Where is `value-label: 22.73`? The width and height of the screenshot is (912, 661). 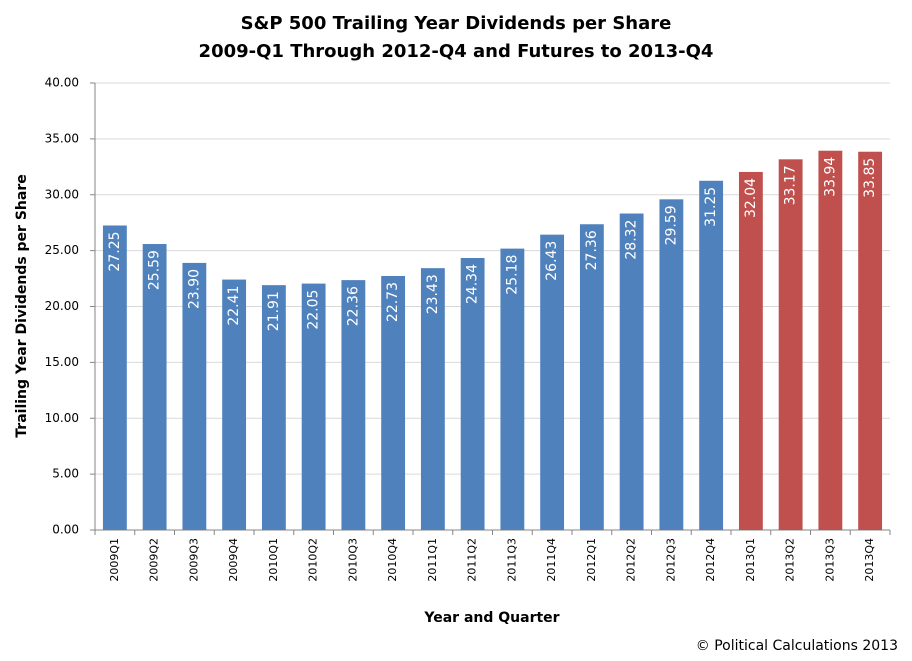 value-label: 22.73 is located at coordinates (393, 302).